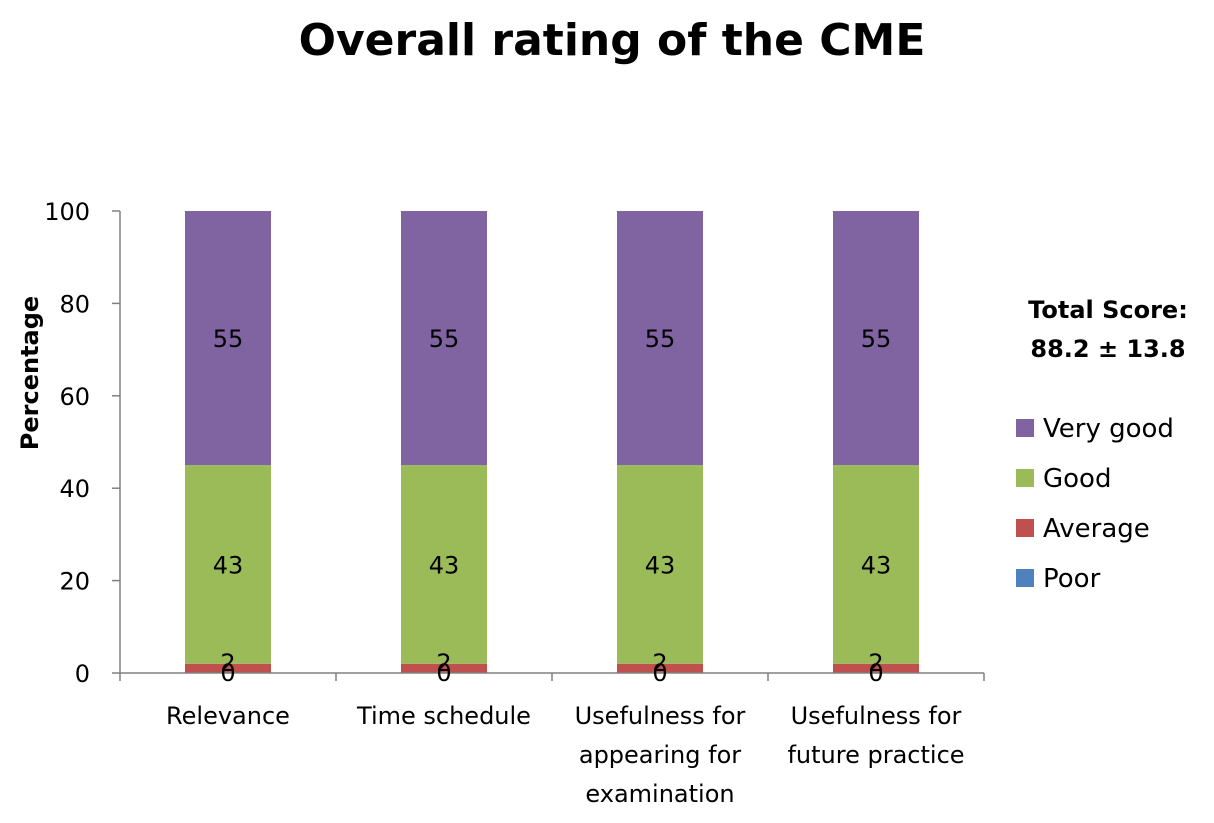 The width and height of the screenshot is (1214, 823). Describe the element at coordinates (74, 397) in the screenshot. I see `y-tick-label: 60` at that location.